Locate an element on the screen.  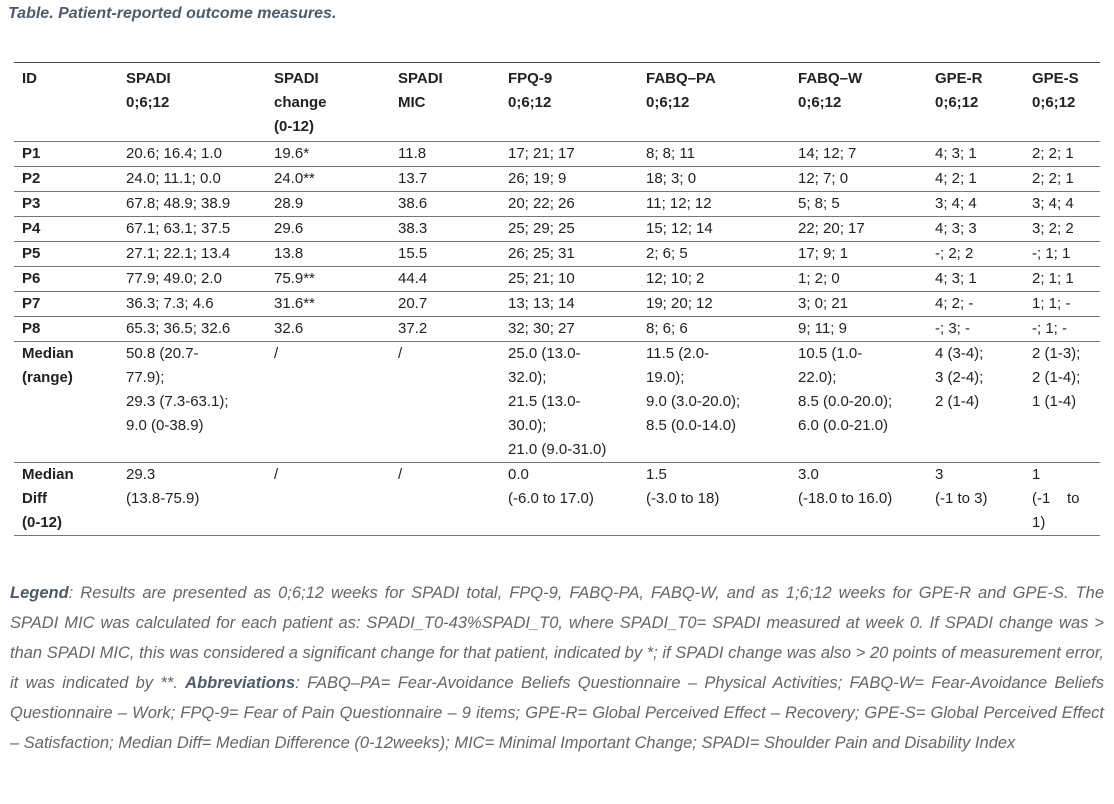
header-cell: FABQ–PA 0;6;12 is located at coordinates (714, 102).